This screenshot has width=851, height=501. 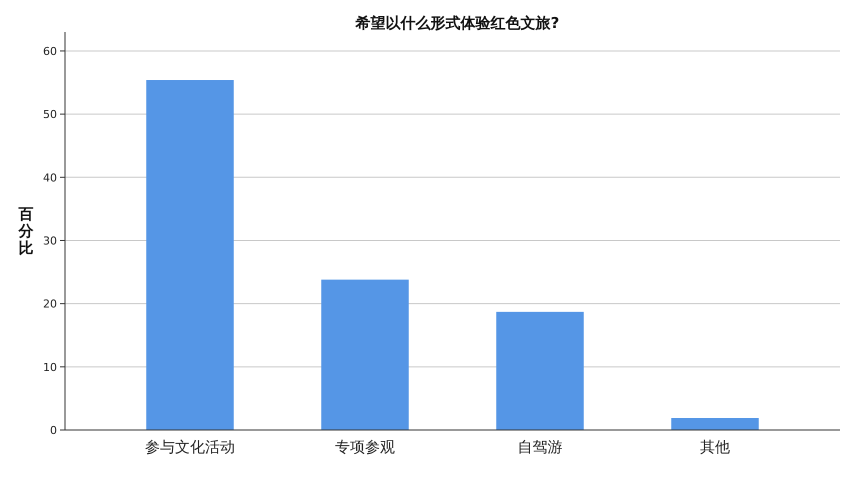 What do you see at coordinates (50, 177) in the screenshot?
I see `y-tick-label: 40` at bounding box center [50, 177].